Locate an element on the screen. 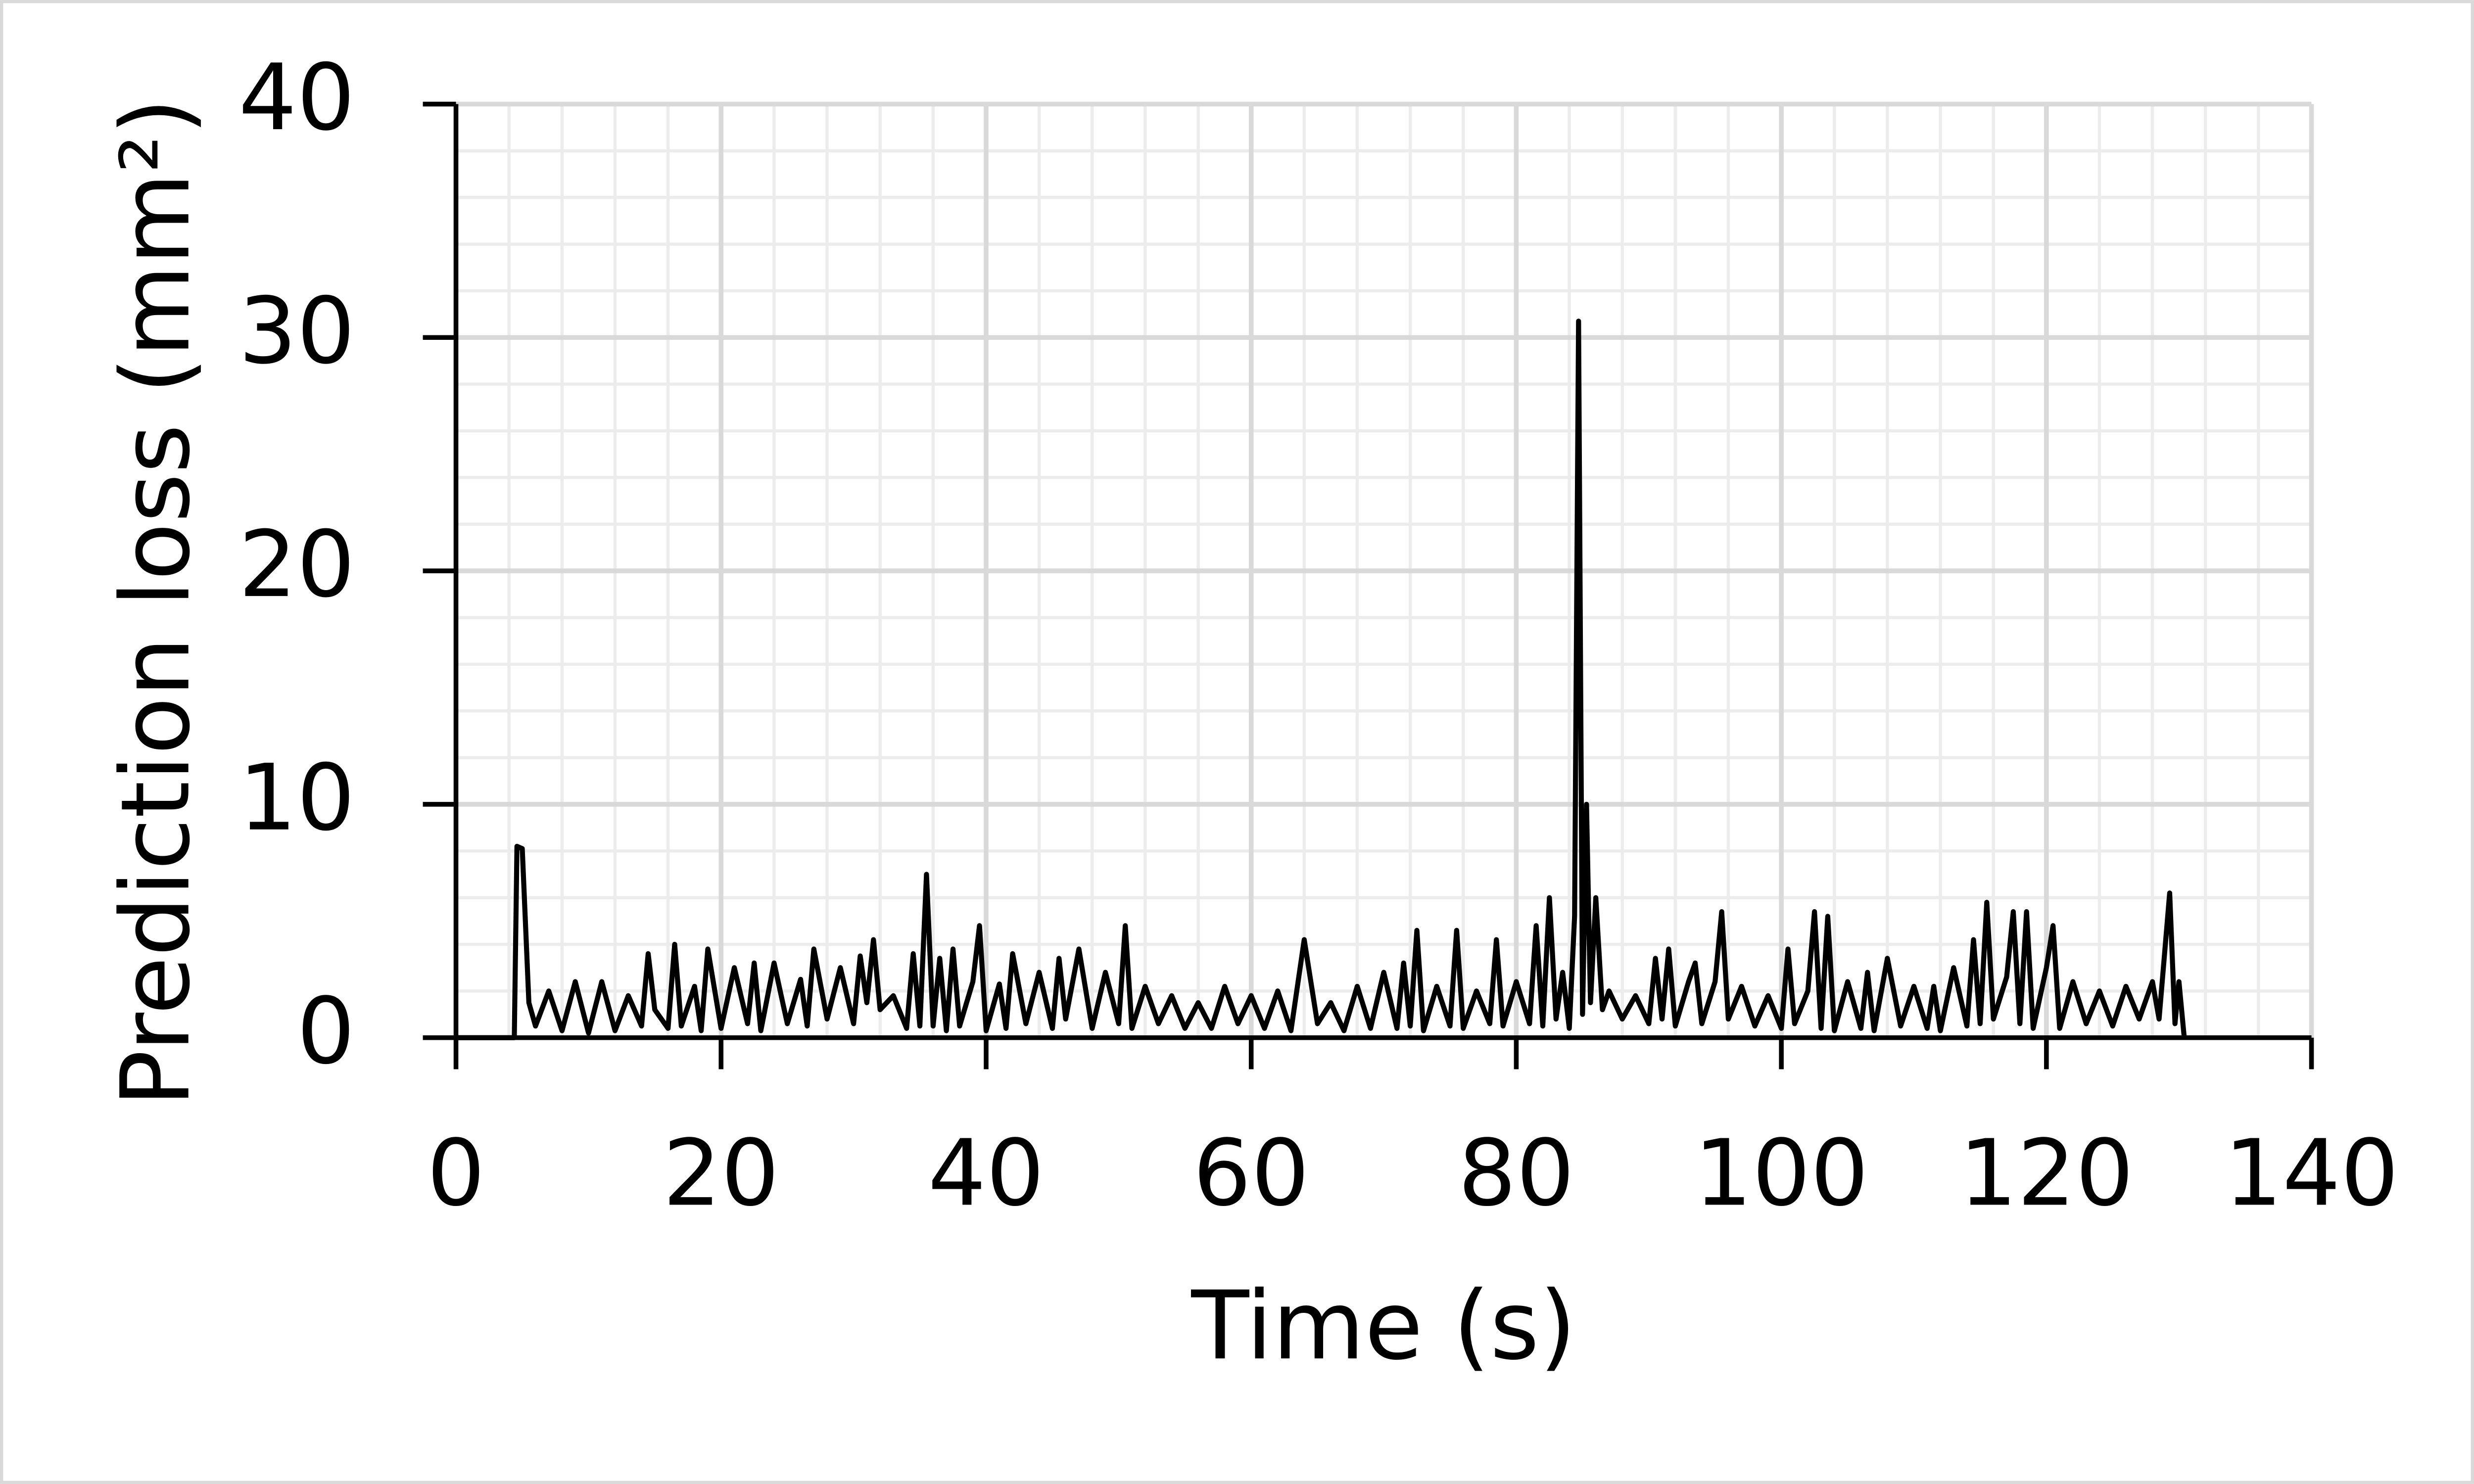 The image size is (2474, 1484). y-tick-label: 30 is located at coordinates (297, 331).